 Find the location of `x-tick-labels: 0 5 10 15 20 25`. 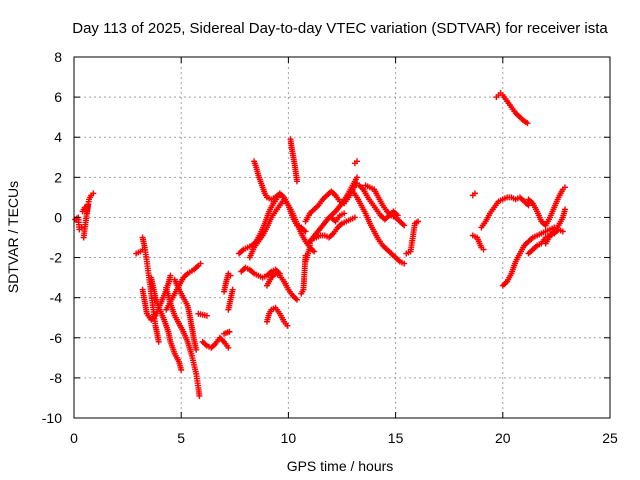

x-tick-labels: 0 5 10 15 20 25 is located at coordinates (344, 438).